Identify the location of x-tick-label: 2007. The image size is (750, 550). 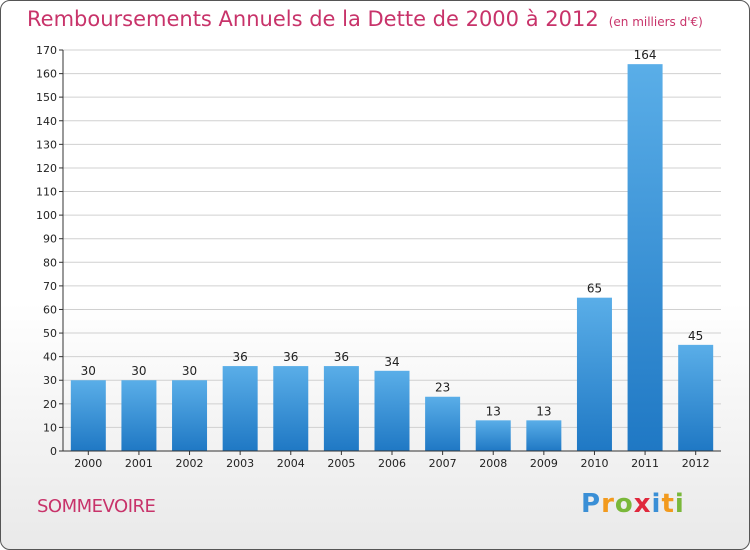
(443, 463).